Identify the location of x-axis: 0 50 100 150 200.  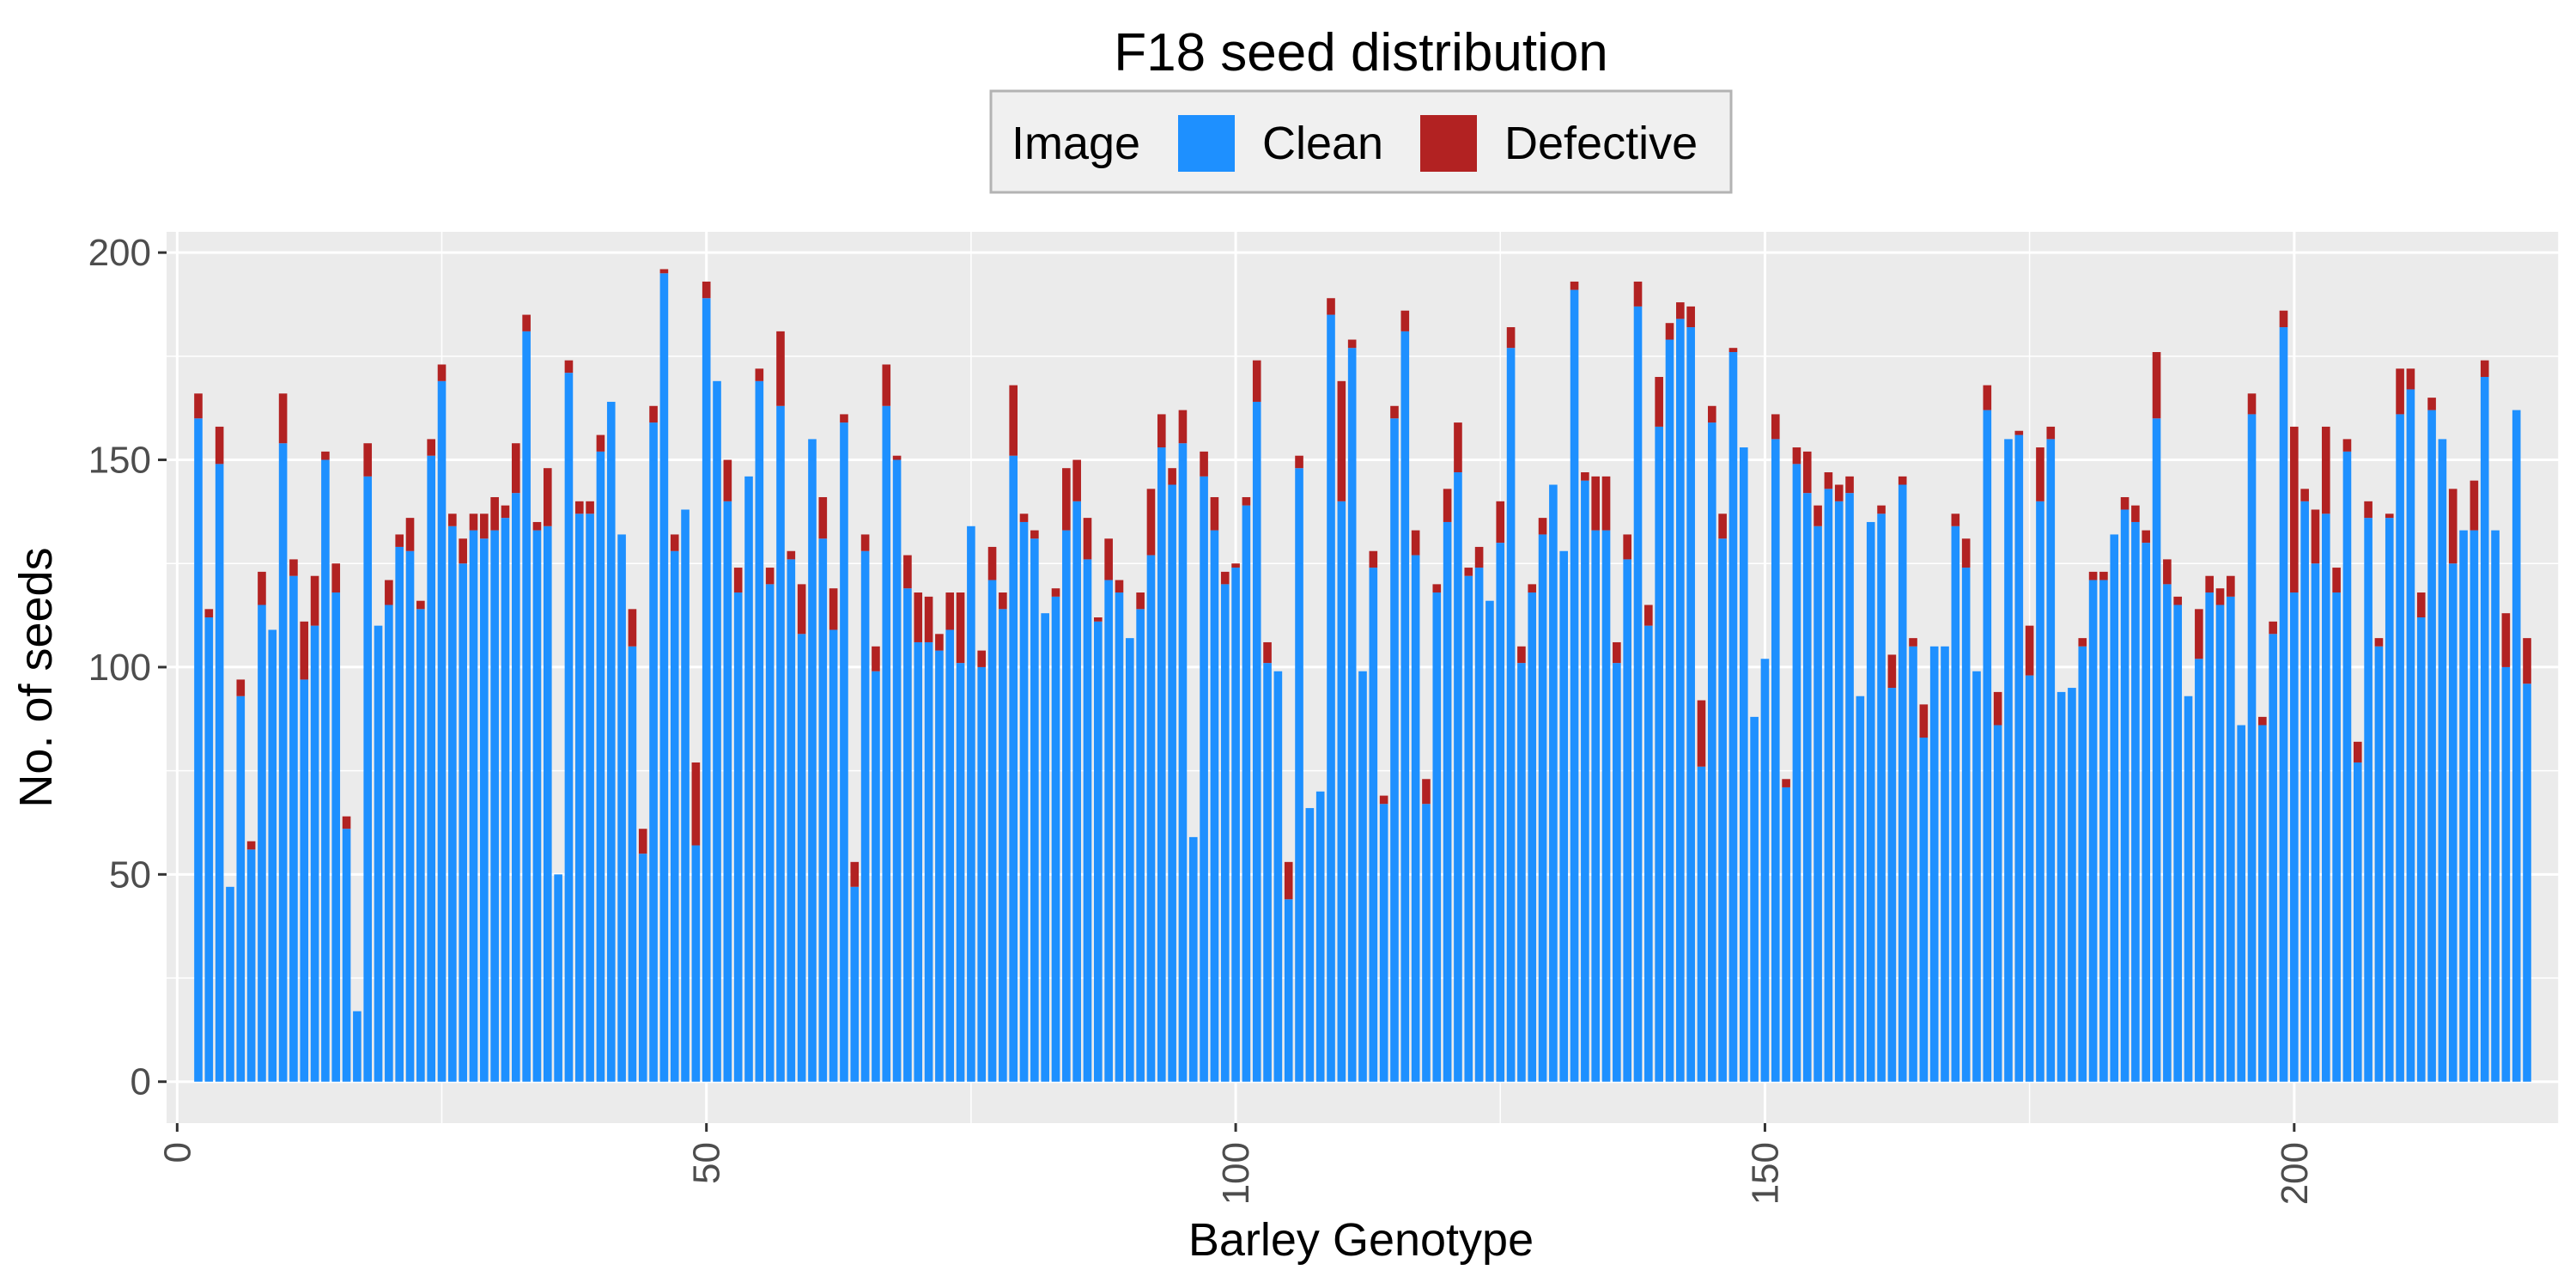
(1236, 1164).